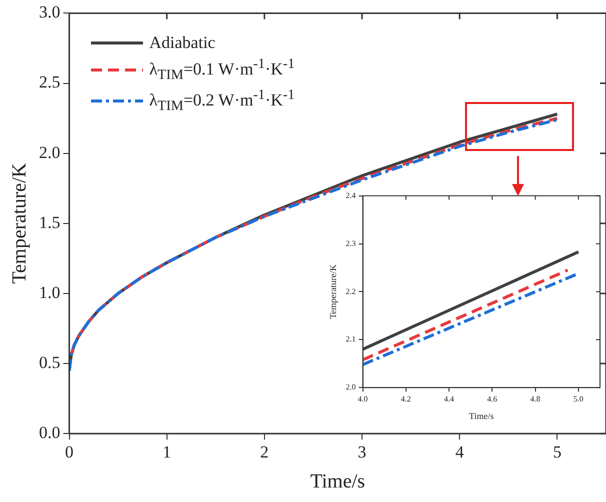  I want to click on x-tick-label: 2, so click(264, 452).